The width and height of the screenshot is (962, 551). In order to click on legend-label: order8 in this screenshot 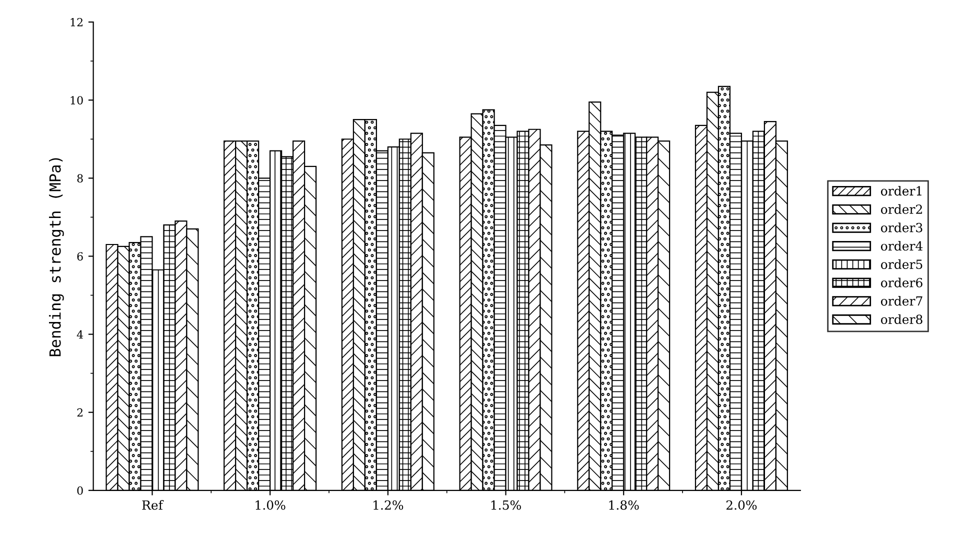, I will do `click(901, 319)`.